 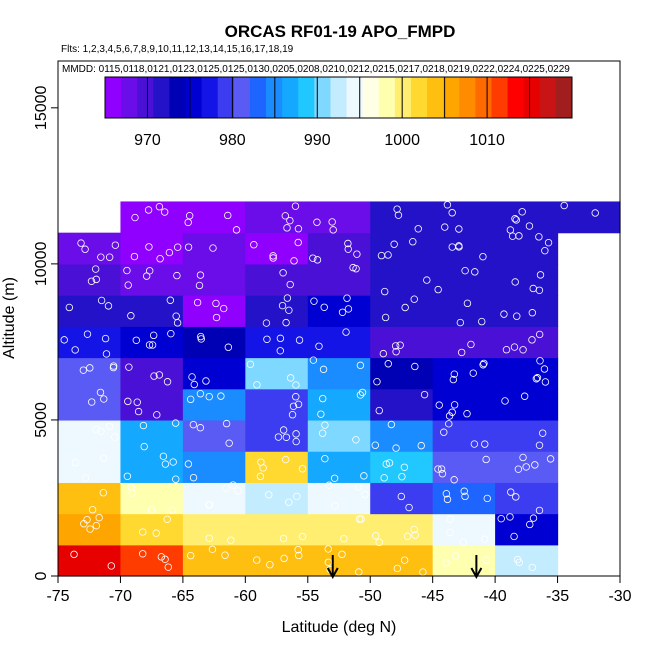 I want to click on x-axis-label: Latitude (deg N), so click(x=339, y=627).